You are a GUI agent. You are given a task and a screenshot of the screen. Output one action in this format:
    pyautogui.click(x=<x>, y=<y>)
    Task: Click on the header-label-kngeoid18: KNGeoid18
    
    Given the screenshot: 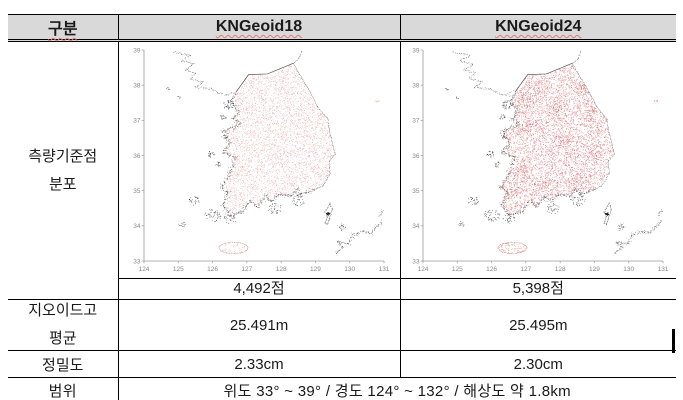 What is the action you would take?
    pyautogui.click(x=259, y=26)
    